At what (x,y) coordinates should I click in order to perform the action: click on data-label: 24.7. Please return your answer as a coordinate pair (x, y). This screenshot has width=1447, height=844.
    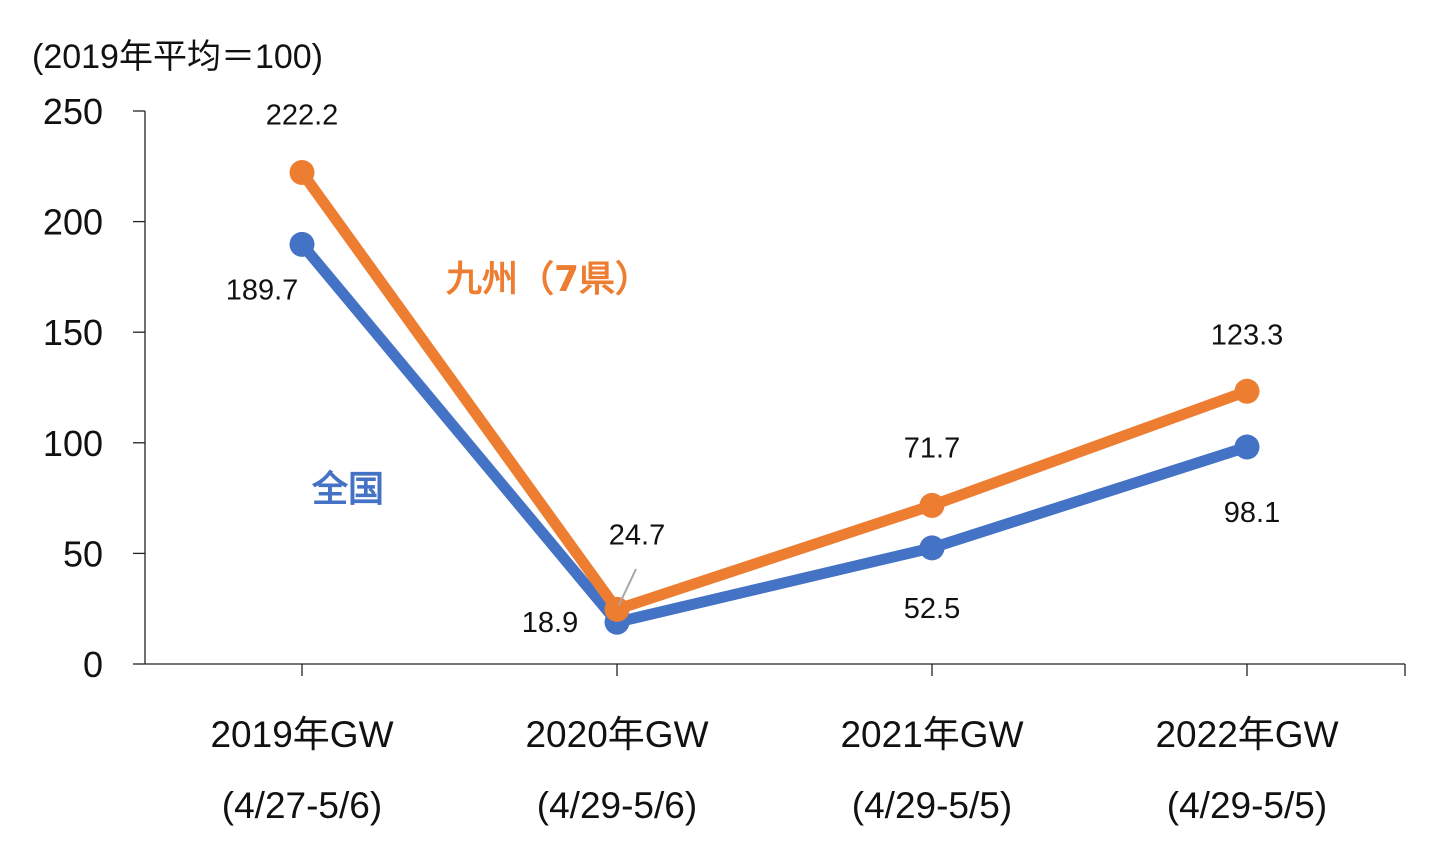
    Looking at the image, I should click on (637, 535).